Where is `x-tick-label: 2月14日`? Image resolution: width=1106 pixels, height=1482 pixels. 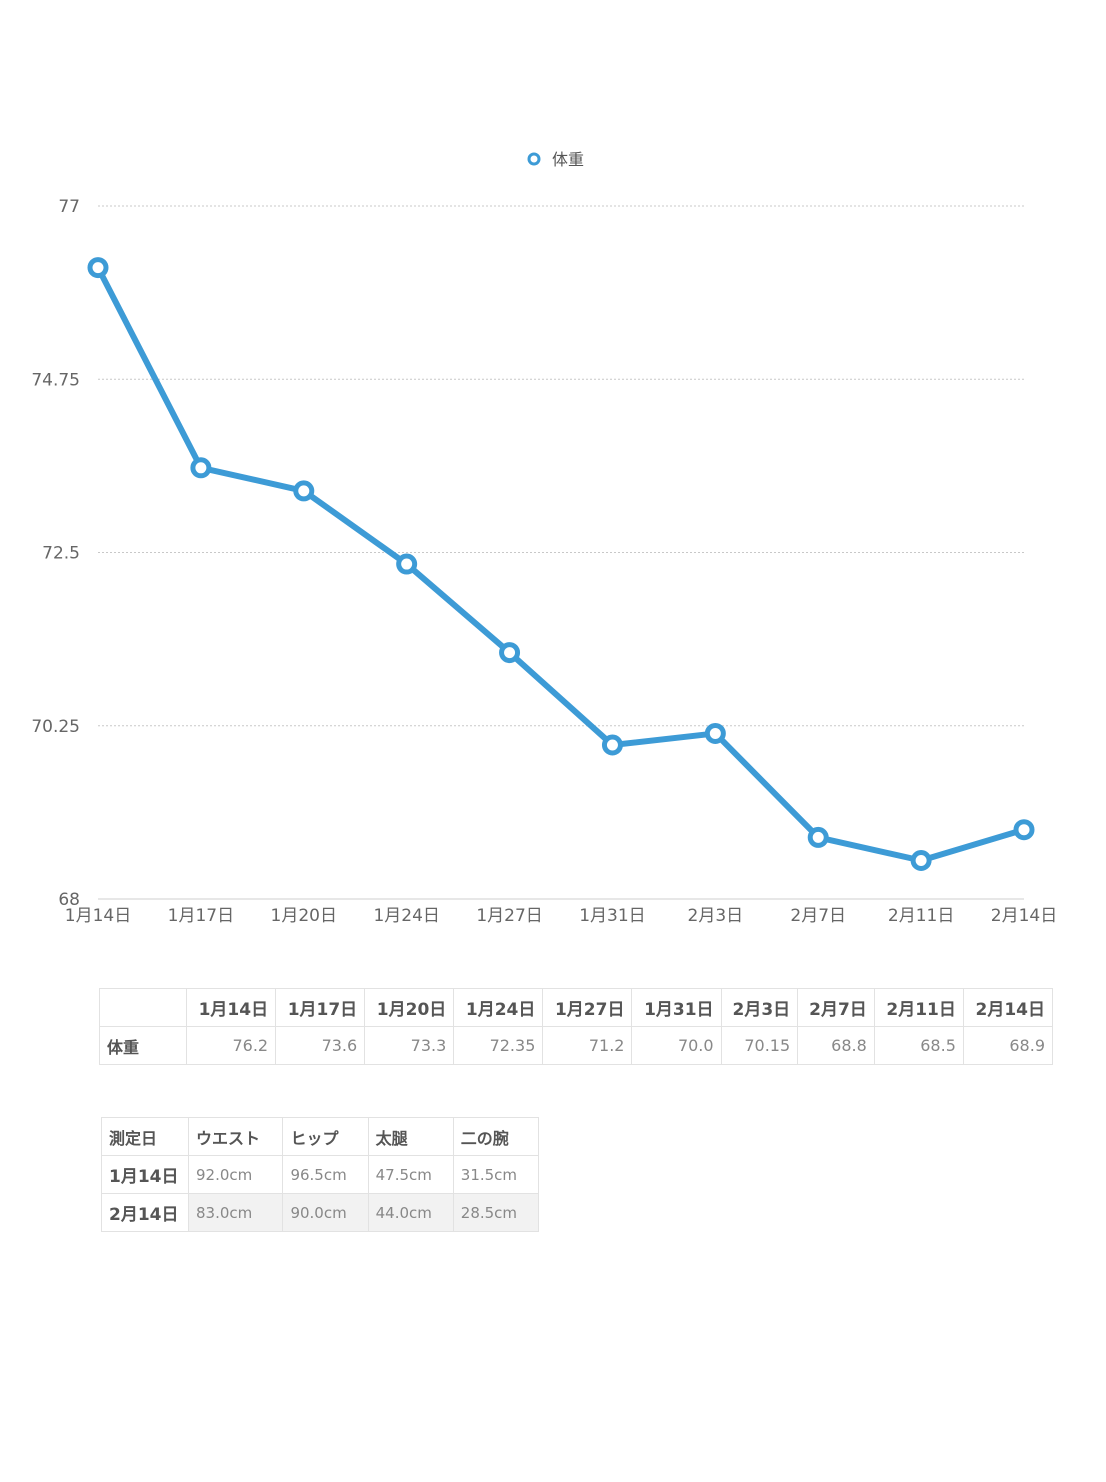
x-tick-label: 2月14日 is located at coordinates (1024, 916).